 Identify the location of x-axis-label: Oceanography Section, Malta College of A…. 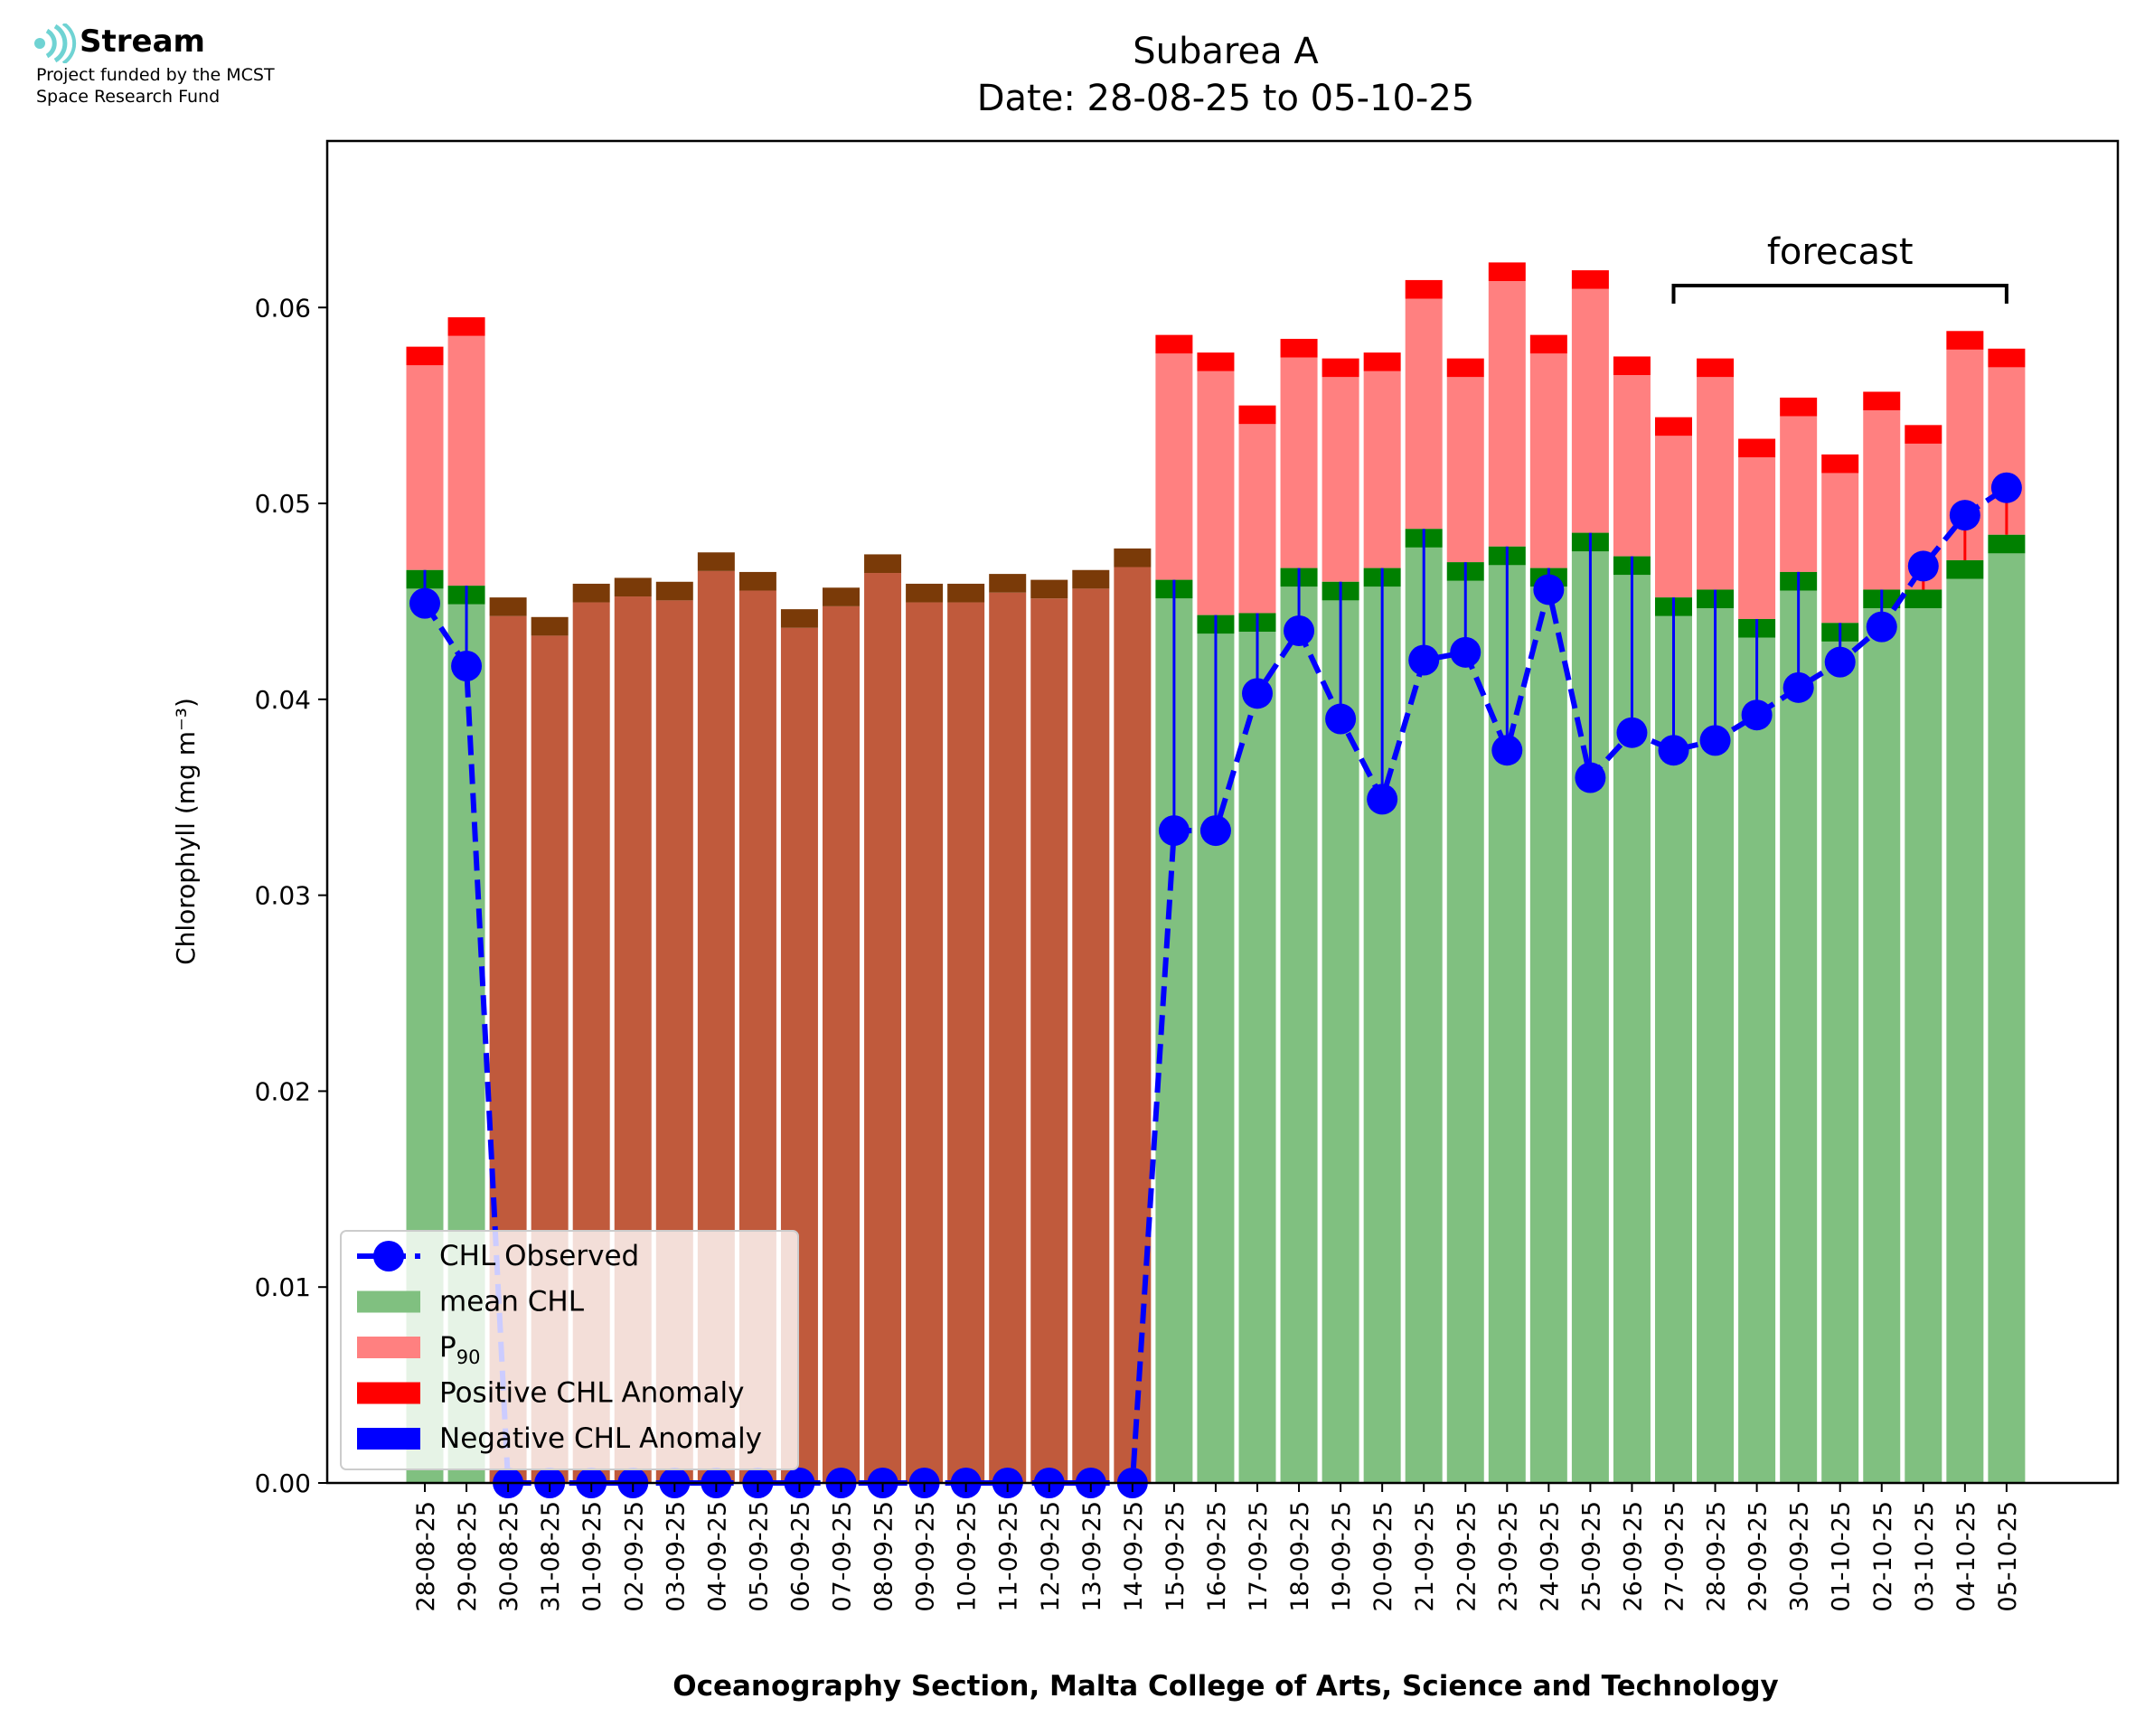
(1226, 1686).